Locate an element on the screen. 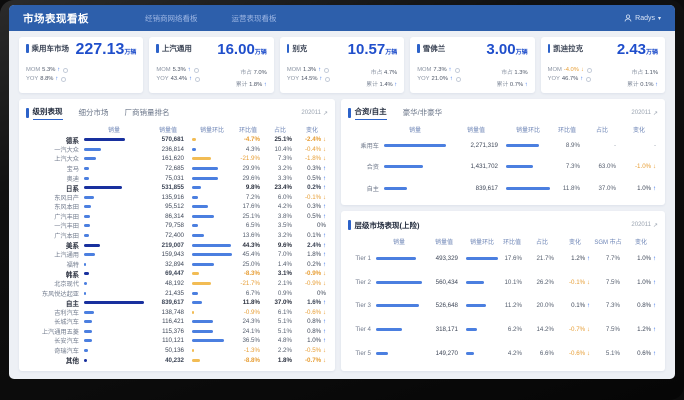 This screenshot has width=684, height=400. table-row: 合资 1,431,702 7.3% 63.0% -1.0% ↓ is located at coordinates (503, 167).